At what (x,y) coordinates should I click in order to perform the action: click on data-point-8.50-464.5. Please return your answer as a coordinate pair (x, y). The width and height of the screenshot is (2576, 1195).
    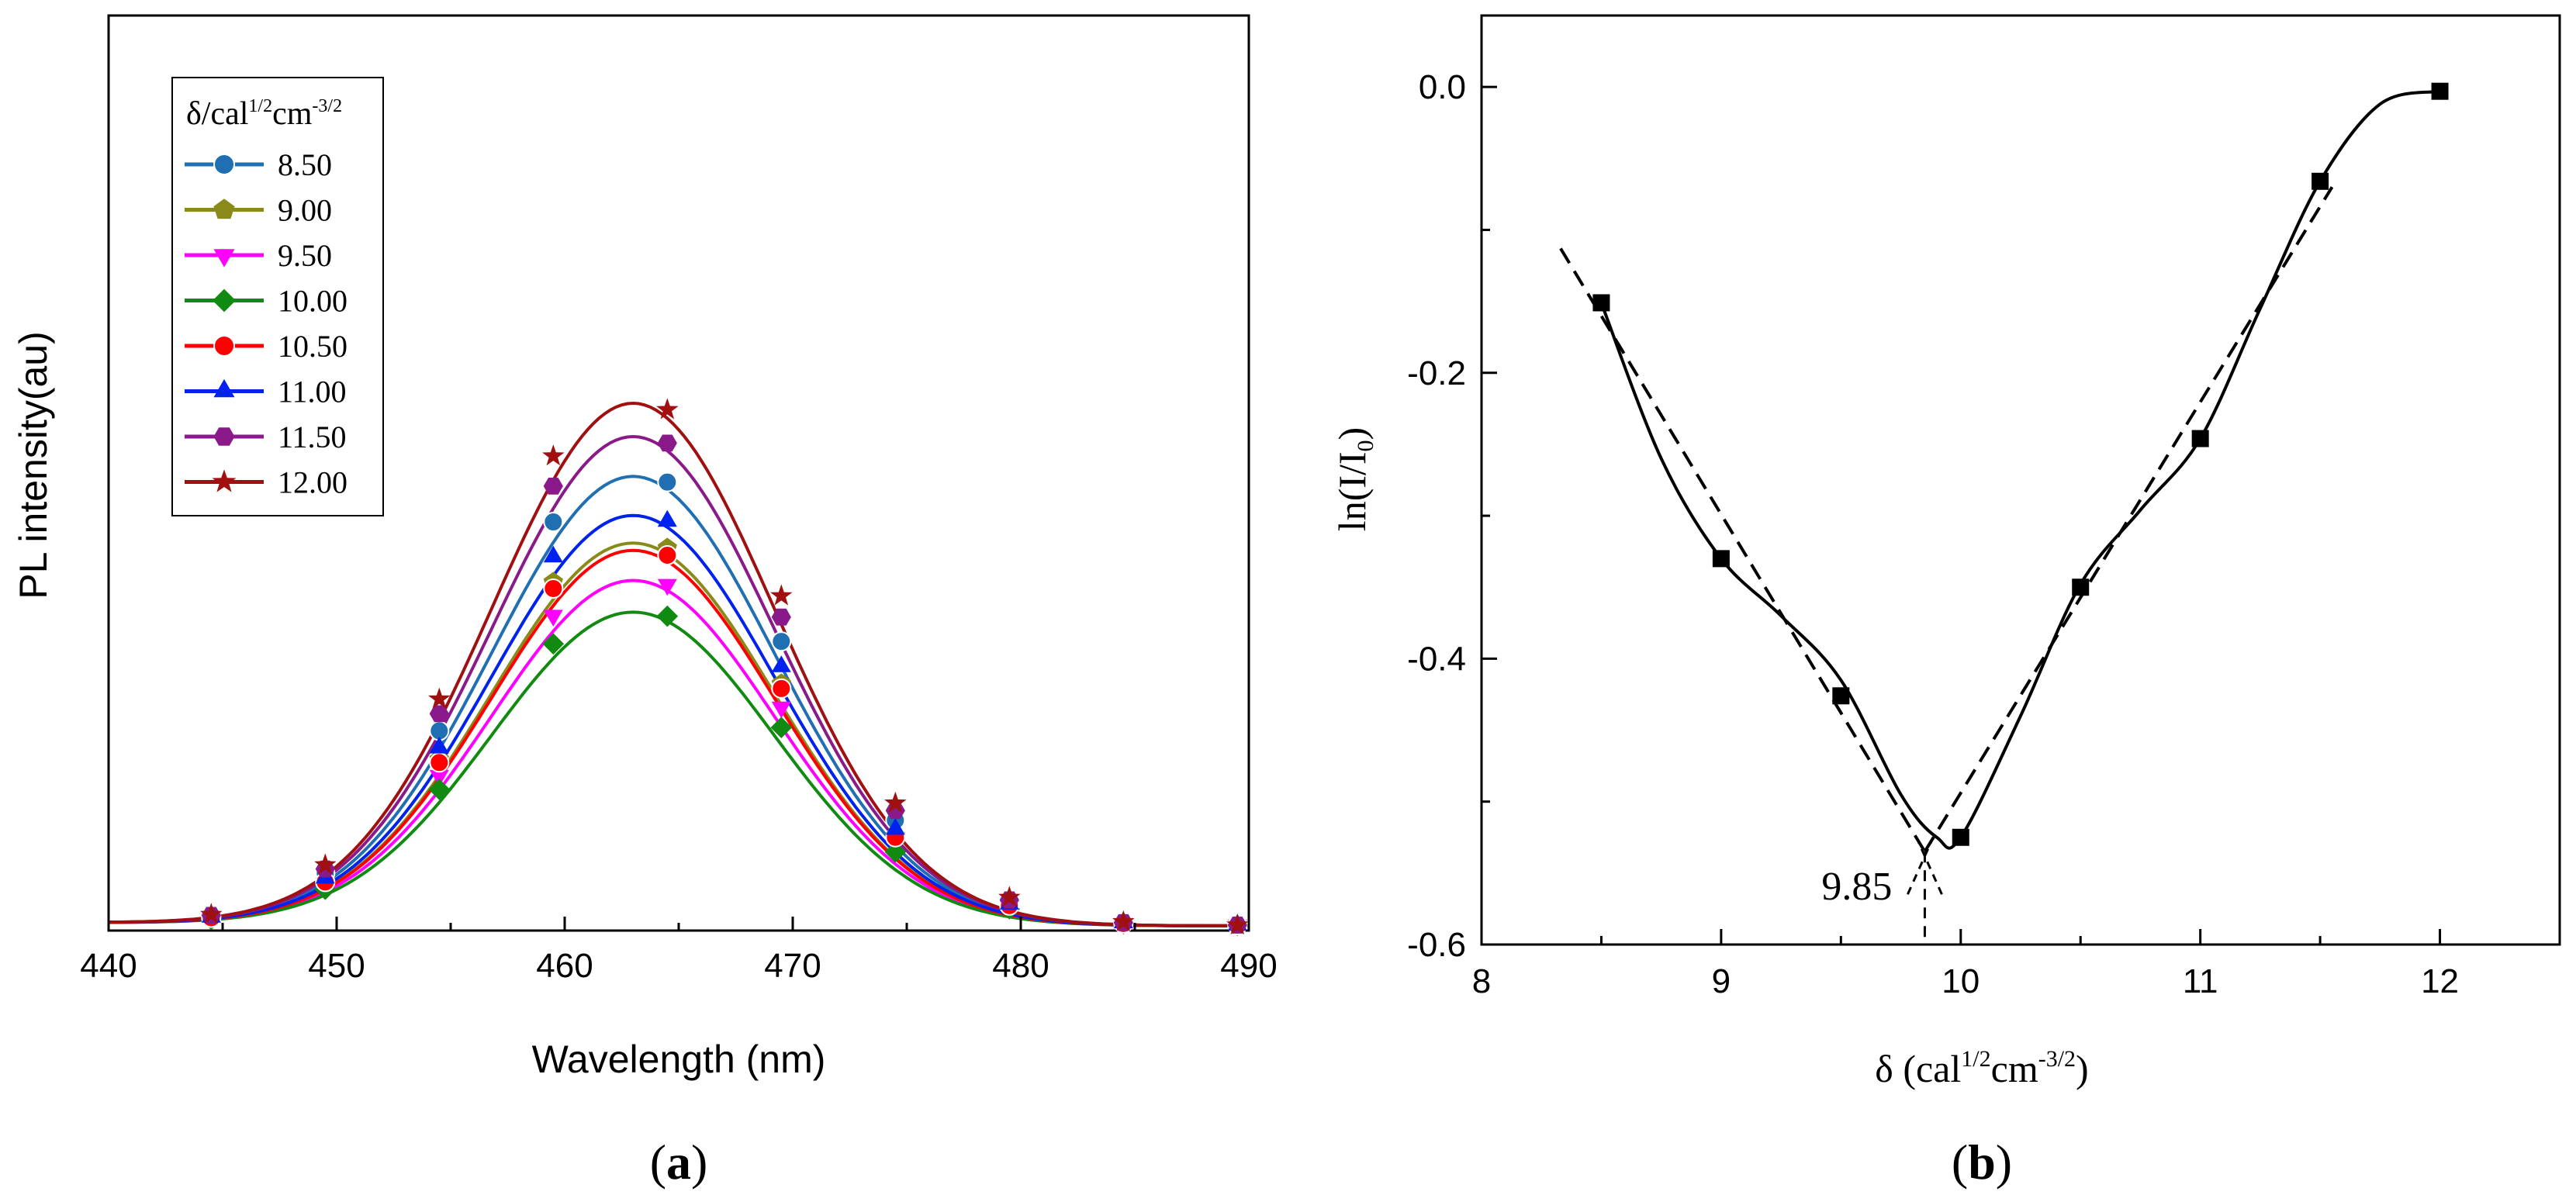
    Looking at the image, I should click on (667, 482).